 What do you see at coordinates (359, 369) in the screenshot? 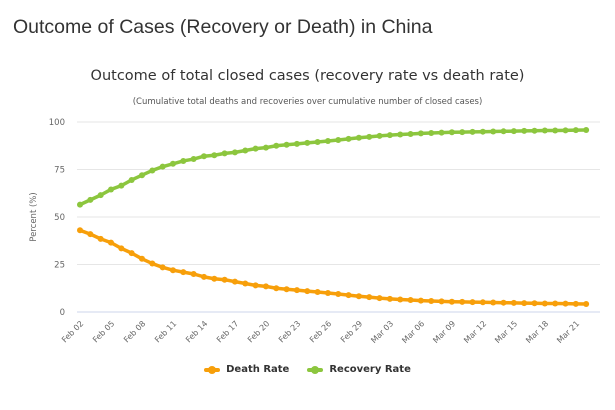
I see `legend-item-recovery-rate: Recovery Rate` at bounding box center [359, 369].